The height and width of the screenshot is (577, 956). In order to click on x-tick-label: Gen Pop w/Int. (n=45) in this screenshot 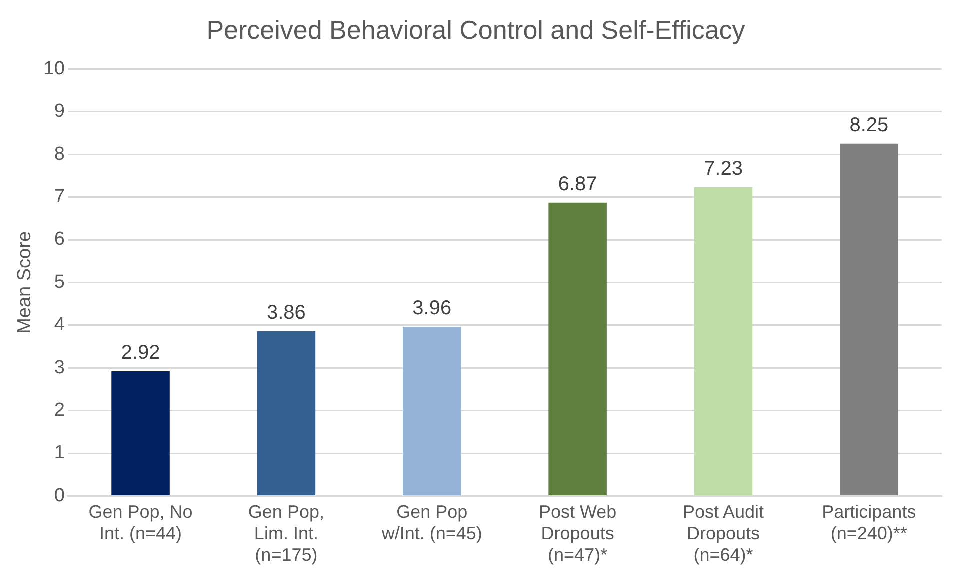, I will do `click(431, 523)`.